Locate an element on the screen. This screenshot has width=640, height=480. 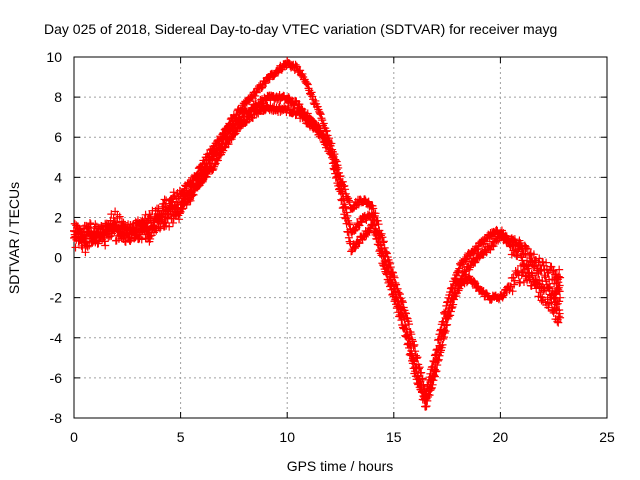
x-tick-label: 10 is located at coordinates (287, 437).